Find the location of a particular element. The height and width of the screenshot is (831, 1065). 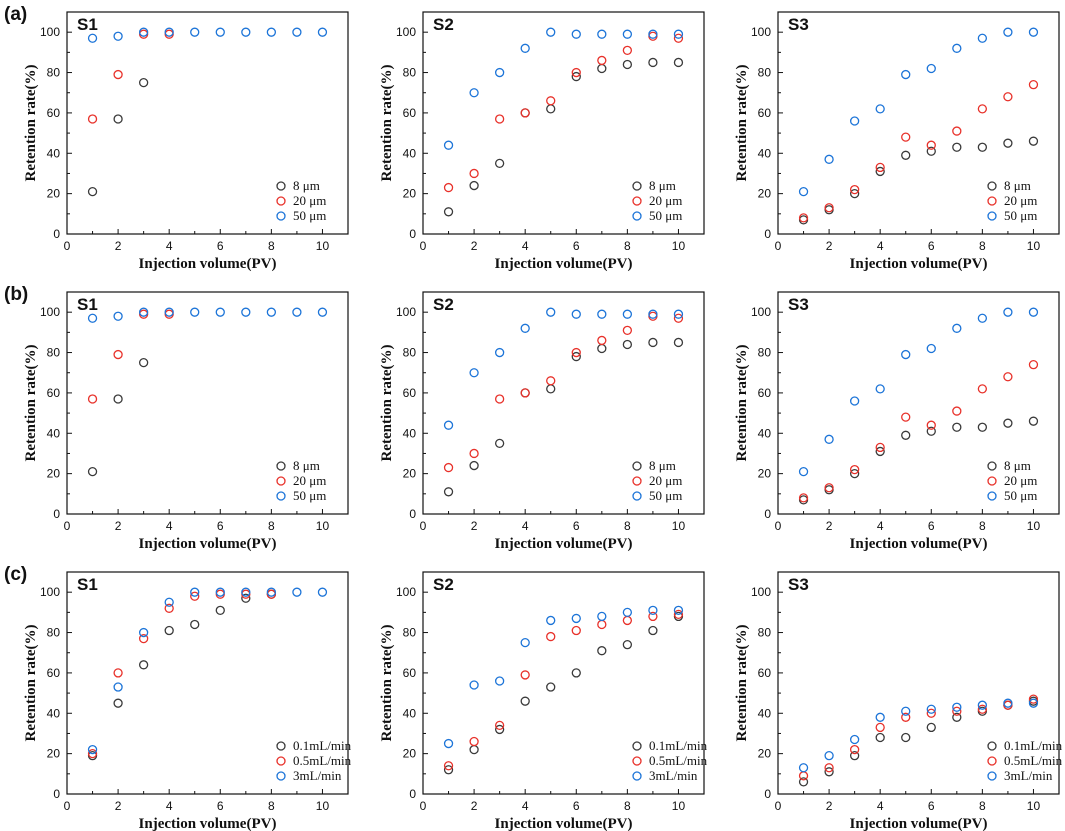

row-label-1: (b) is located at coordinates (16, 294).